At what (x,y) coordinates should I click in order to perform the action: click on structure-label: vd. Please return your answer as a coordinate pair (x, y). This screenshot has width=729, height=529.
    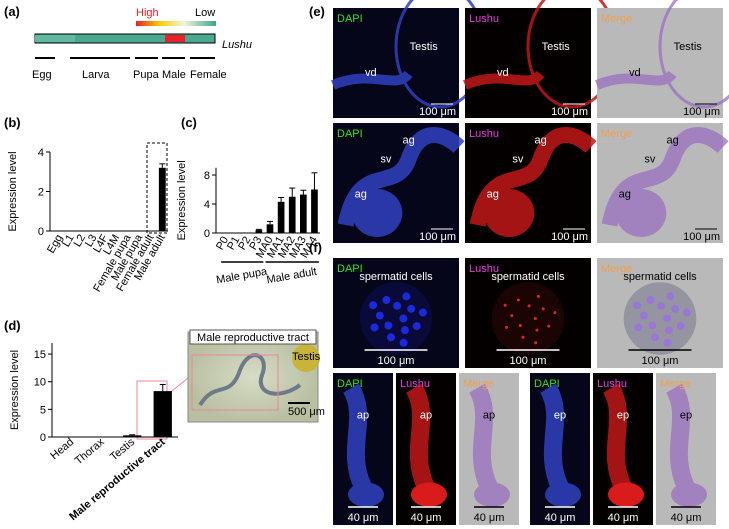
    Looking at the image, I should click on (635, 73).